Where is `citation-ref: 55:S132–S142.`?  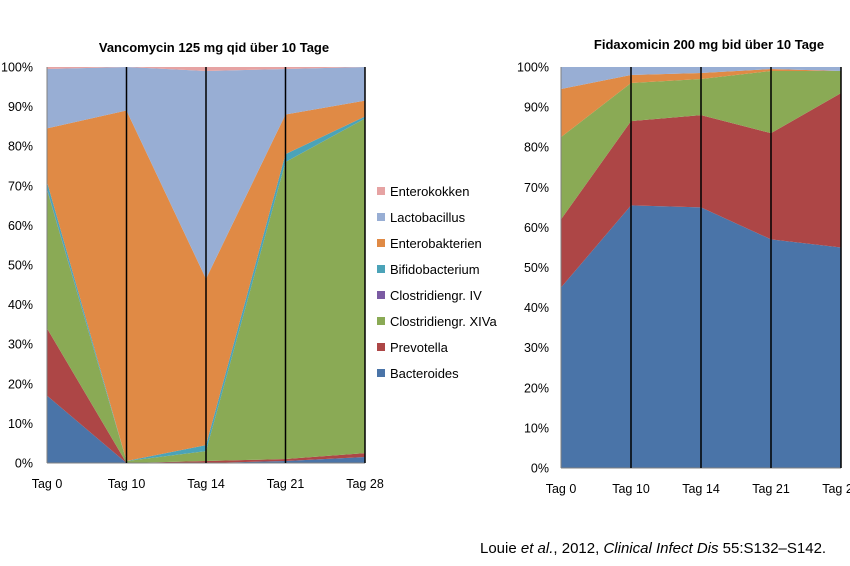
citation-ref: 55:S132–S142. is located at coordinates (772, 548).